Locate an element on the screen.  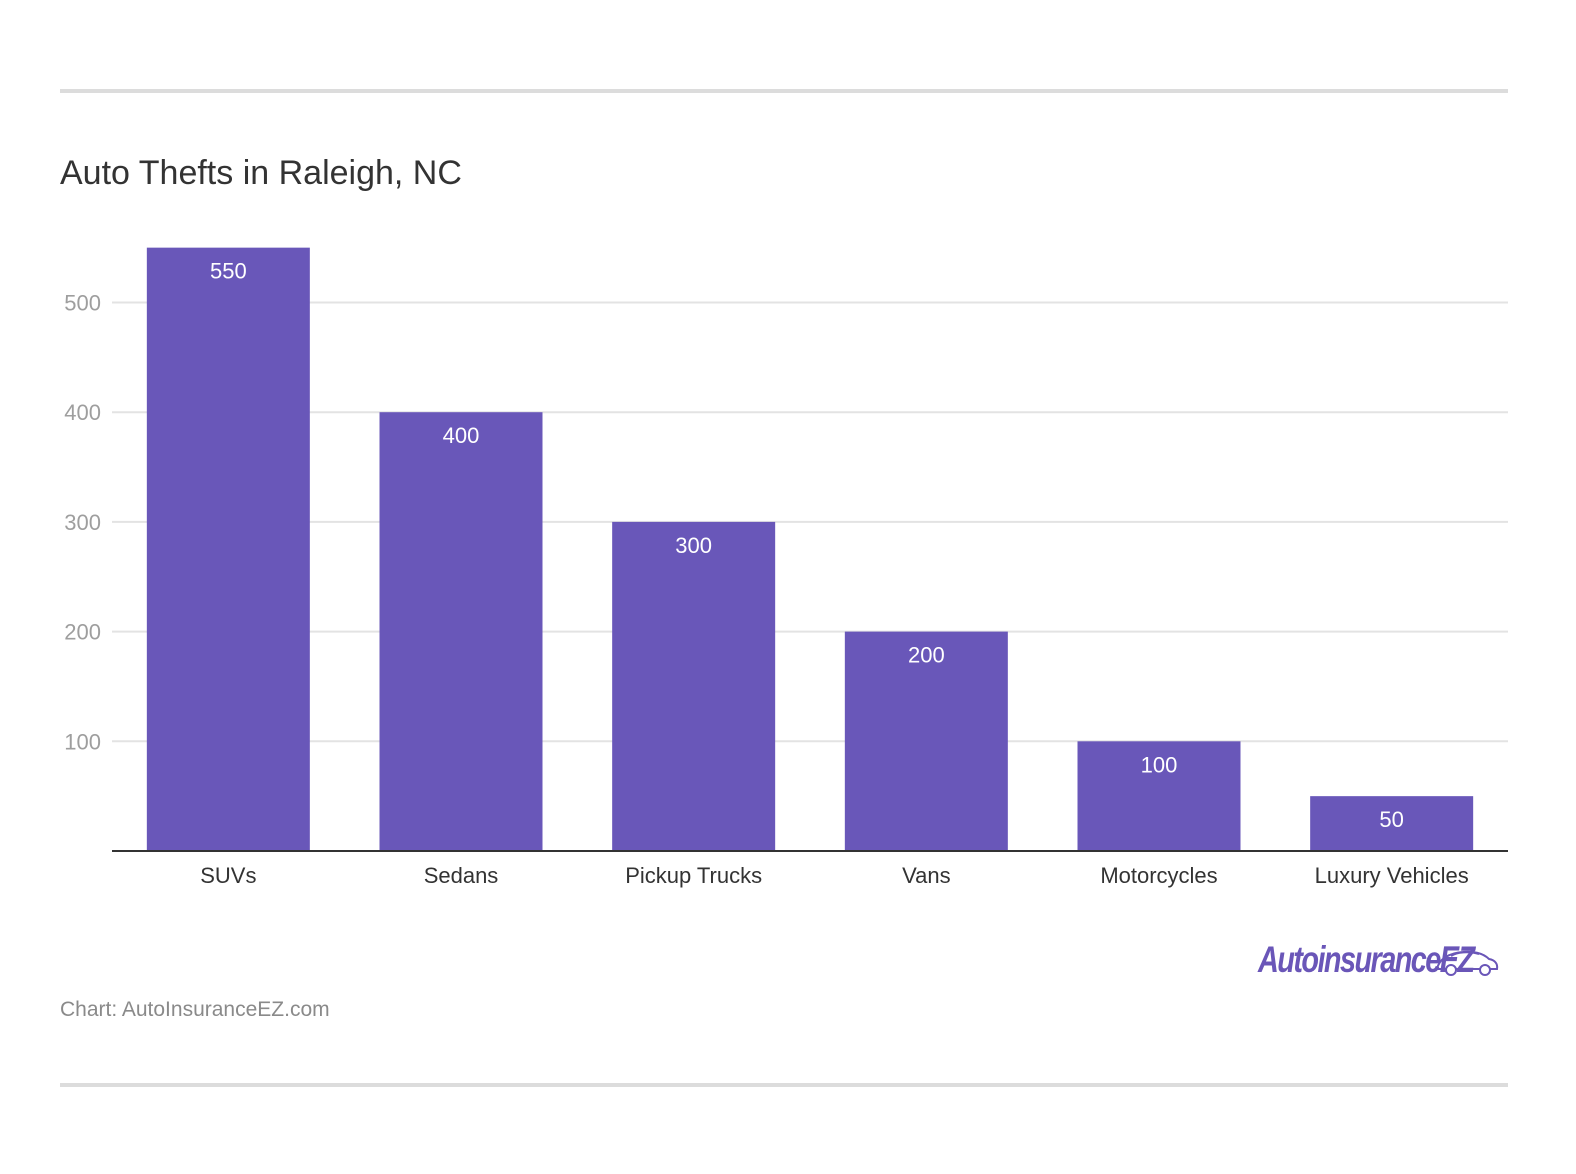
x-tick-label: Pickup Trucks is located at coordinates (693, 875).